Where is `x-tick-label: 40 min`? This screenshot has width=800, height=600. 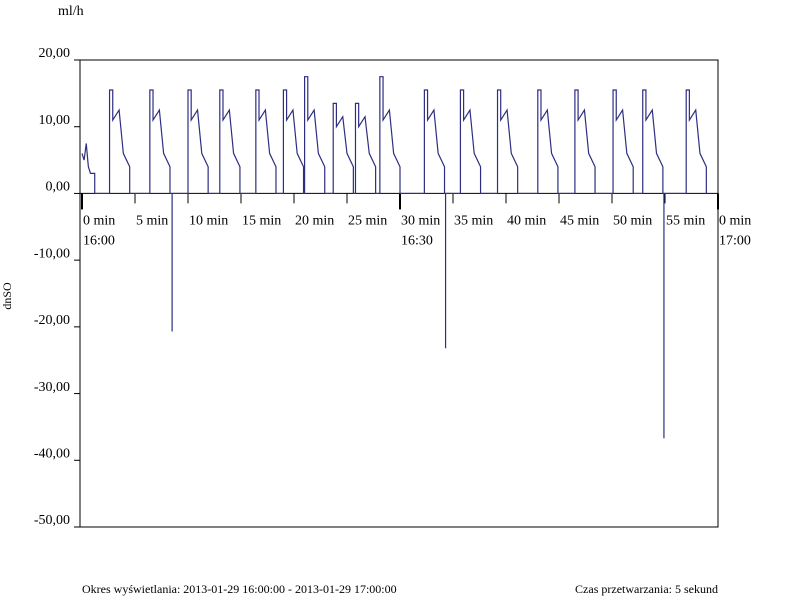
x-tick-label: 40 min is located at coordinates (526, 221).